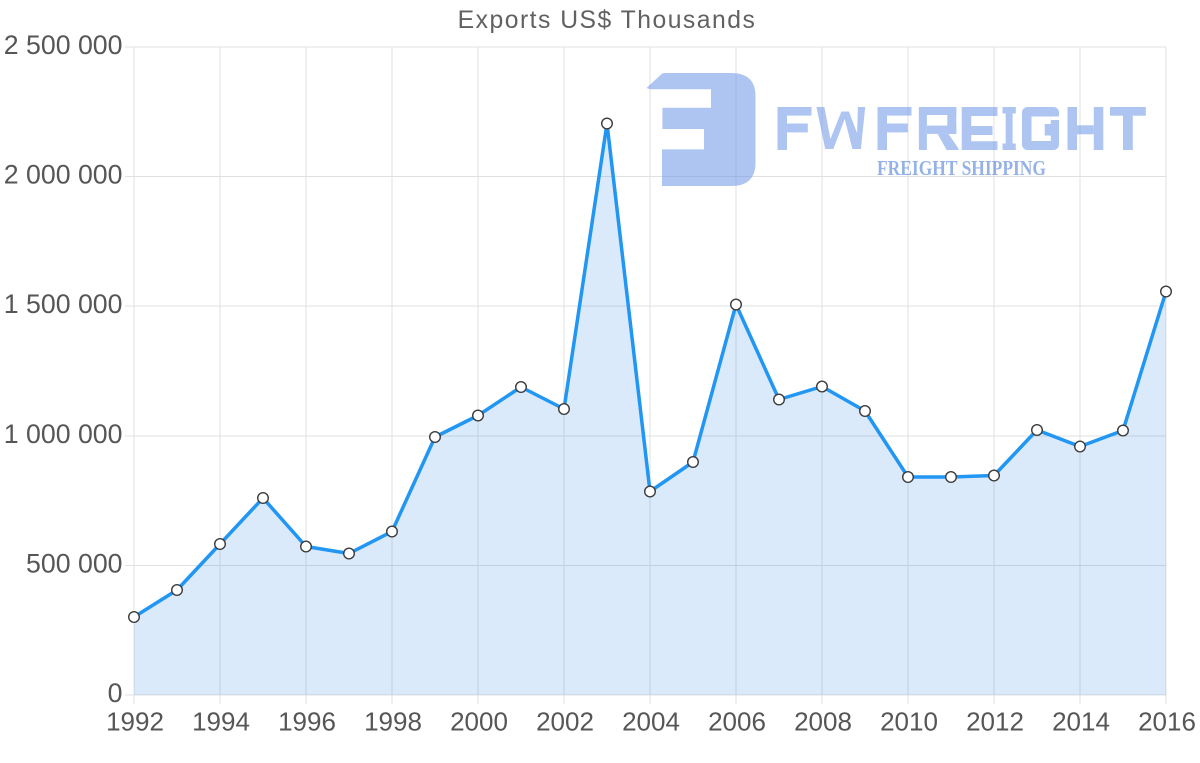  Describe the element at coordinates (115, 693) in the screenshot. I see `svg-text: 0` at that location.